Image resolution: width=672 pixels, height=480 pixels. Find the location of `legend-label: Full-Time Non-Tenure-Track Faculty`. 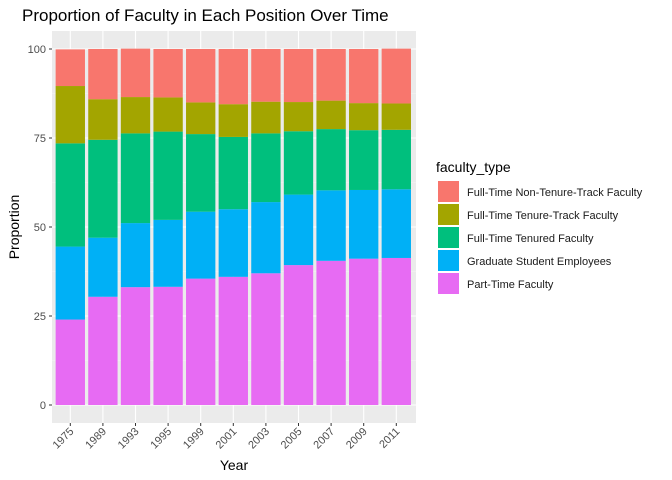

legend-label: Full-Time Non-Tenure-Track Faculty is located at coordinates (555, 193).